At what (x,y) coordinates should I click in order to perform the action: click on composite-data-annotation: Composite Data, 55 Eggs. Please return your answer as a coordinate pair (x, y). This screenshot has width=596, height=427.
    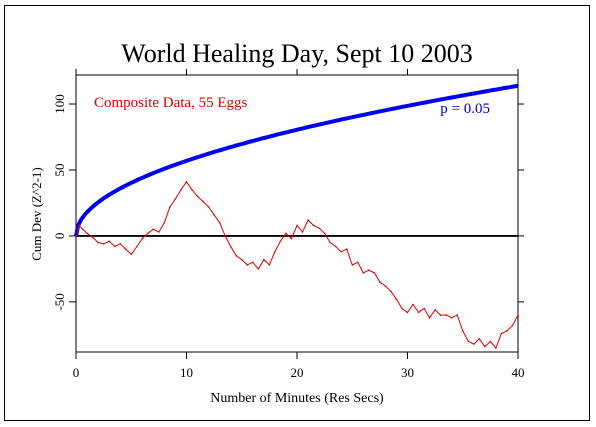
    Looking at the image, I should click on (170, 103).